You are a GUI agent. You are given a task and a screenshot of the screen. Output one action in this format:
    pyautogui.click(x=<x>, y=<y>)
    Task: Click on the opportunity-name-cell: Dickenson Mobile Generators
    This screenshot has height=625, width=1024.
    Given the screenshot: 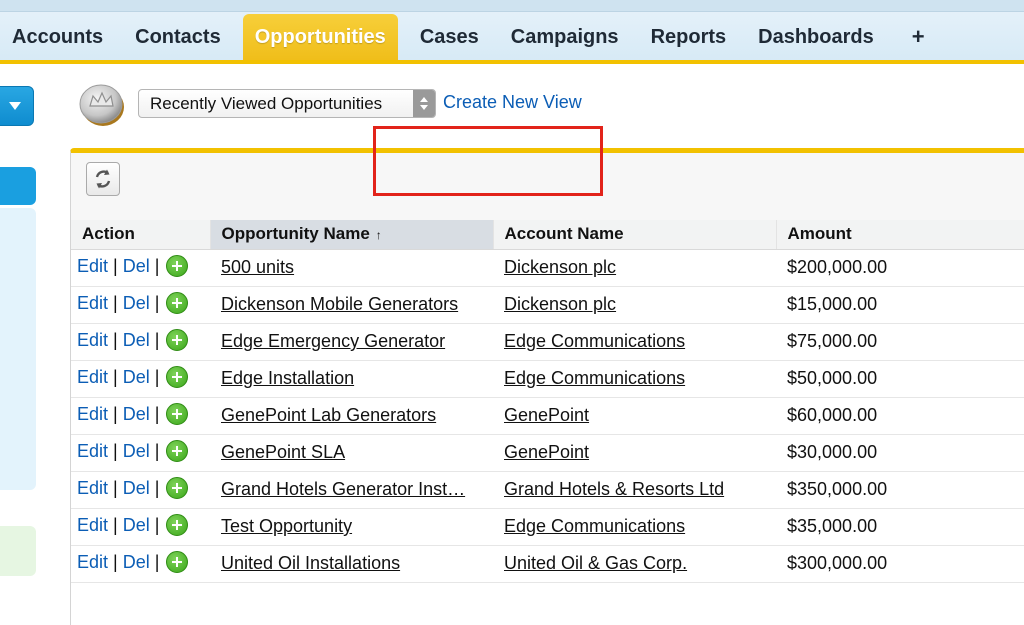 What is the action you would take?
    pyautogui.click(x=351, y=305)
    